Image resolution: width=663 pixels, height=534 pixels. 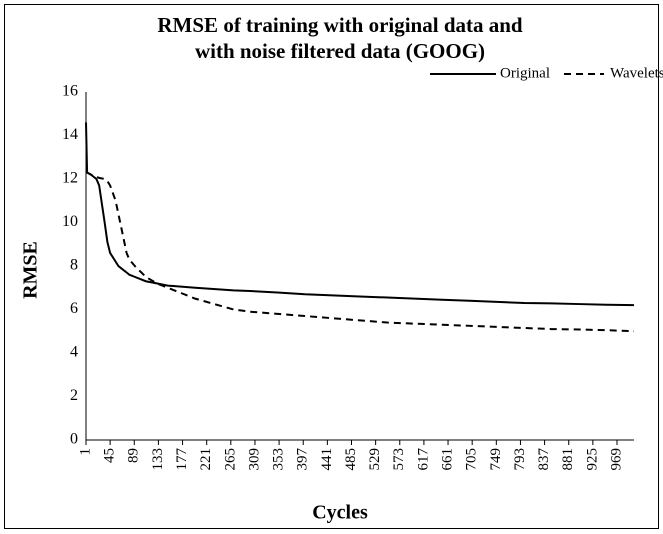 I want to click on x-tick-label: 925, so click(x=592, y=459).